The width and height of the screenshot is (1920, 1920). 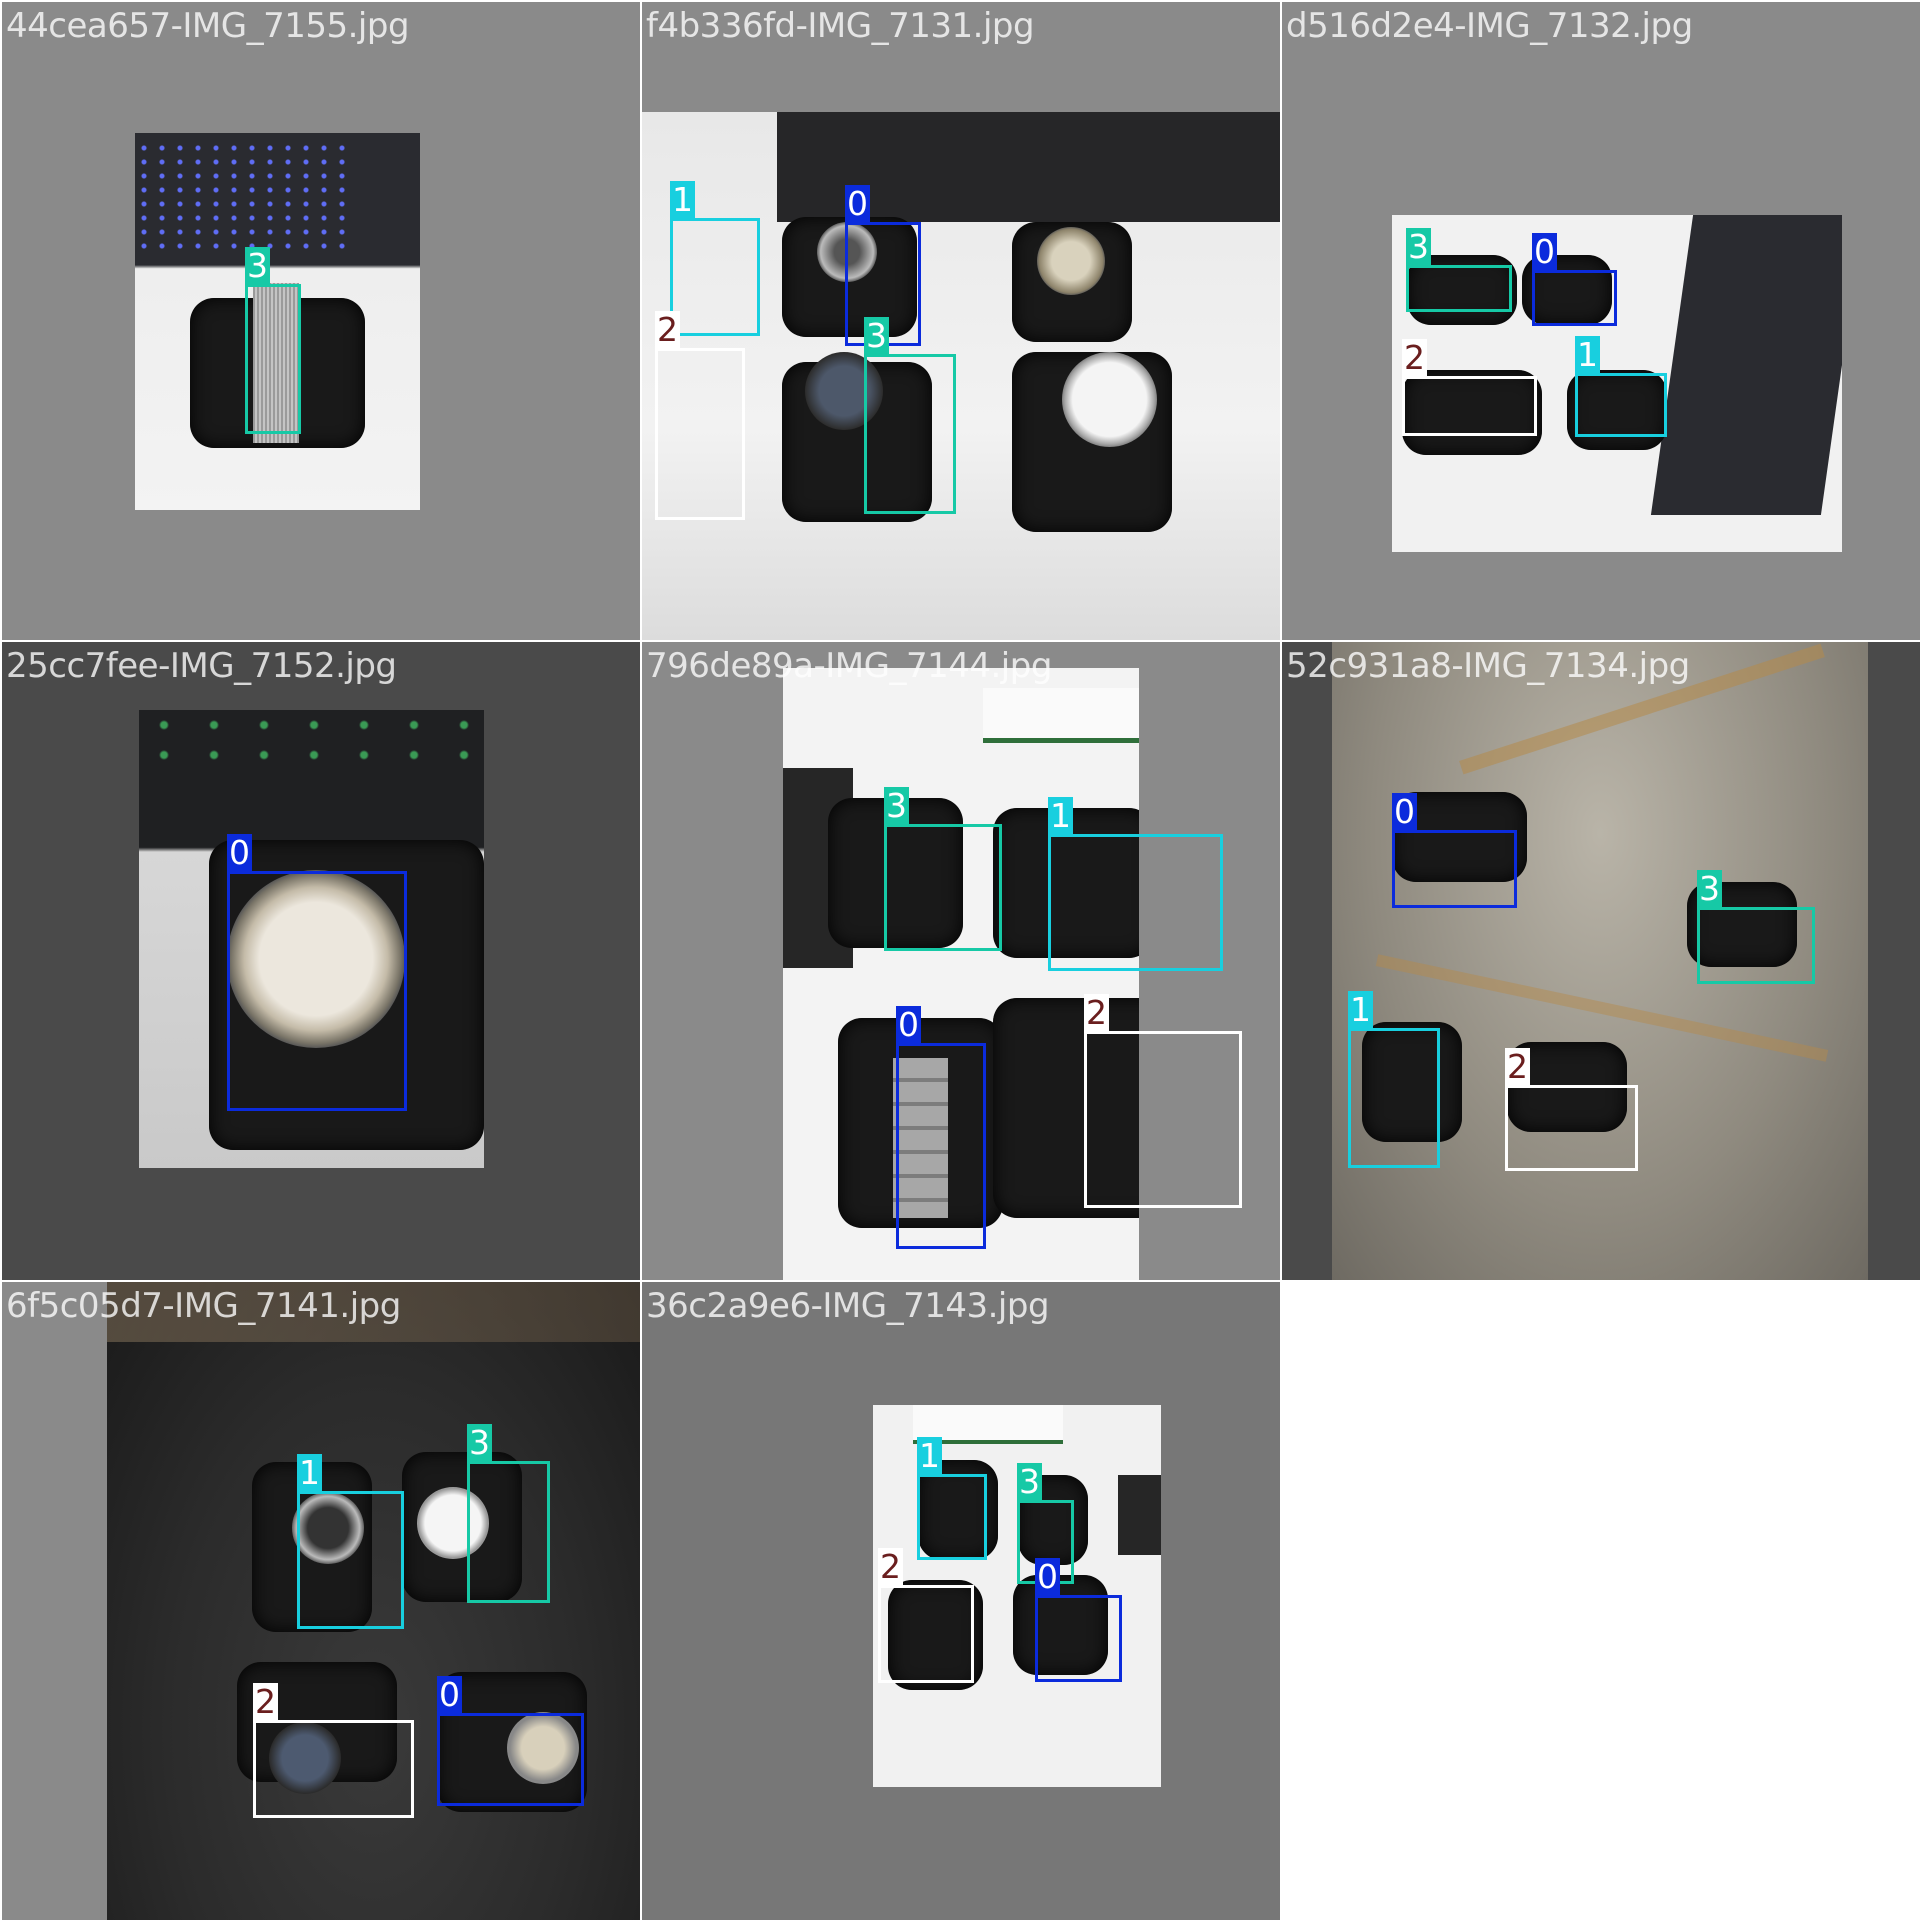 I want to click on tile-7: 1 3 2 0 36c2a9e6-IMG_7143.jpg, so click(x=961, y=1601).